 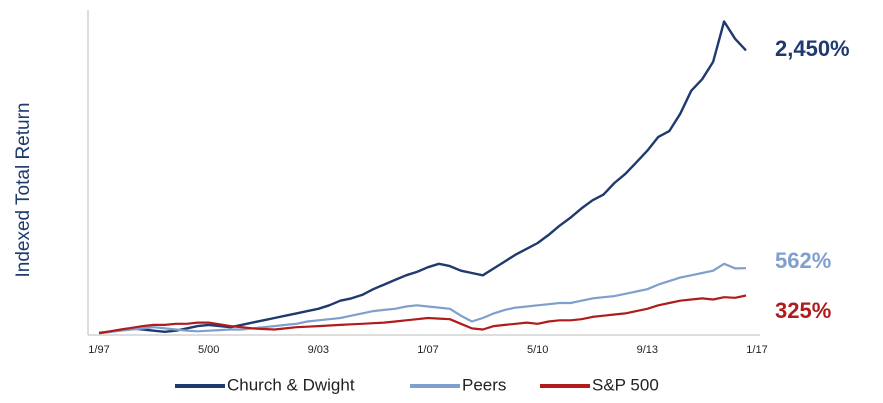 I want to click on legend-label: Peers, so click(x=484, y=384).